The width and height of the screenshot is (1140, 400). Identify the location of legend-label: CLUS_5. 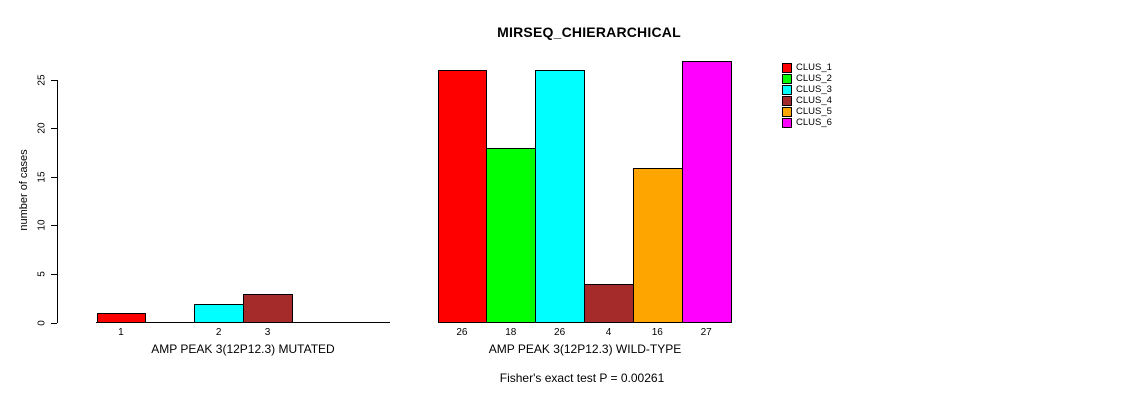
(814, 111).